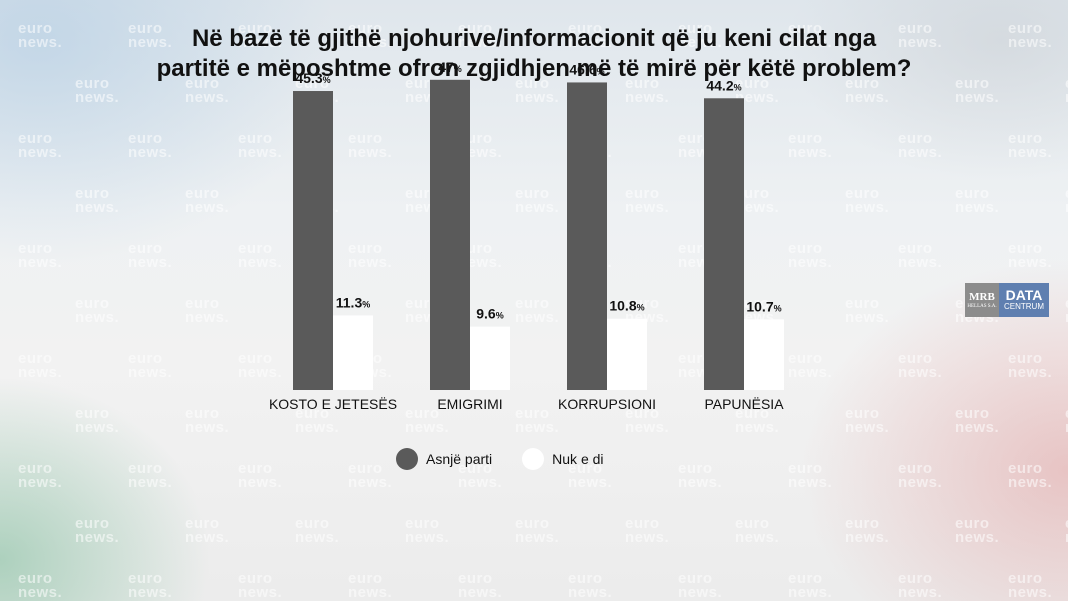 Image resolution: width=1068 pixels, height=601 pixels. What do you see at coordinates (533, 459) in the screenshot?
I see `legend-swatch-nuk-e-di` at bounding box center [533, 459].